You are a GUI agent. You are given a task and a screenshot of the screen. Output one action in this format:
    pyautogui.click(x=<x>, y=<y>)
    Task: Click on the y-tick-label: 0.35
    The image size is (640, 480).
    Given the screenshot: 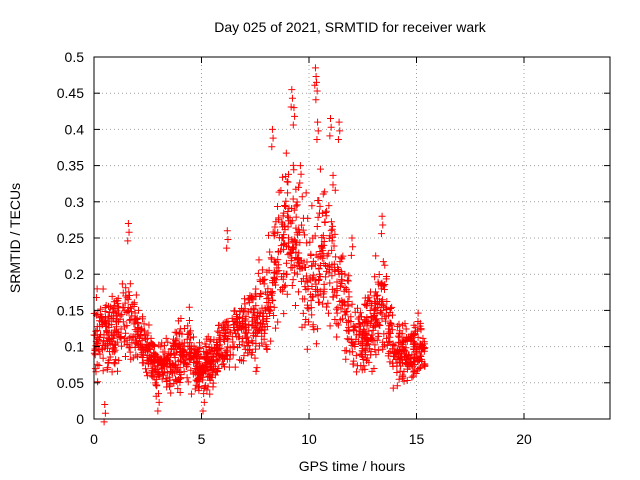 What is the action you would take?
    pyautogui.click(x=70, y=166)
    